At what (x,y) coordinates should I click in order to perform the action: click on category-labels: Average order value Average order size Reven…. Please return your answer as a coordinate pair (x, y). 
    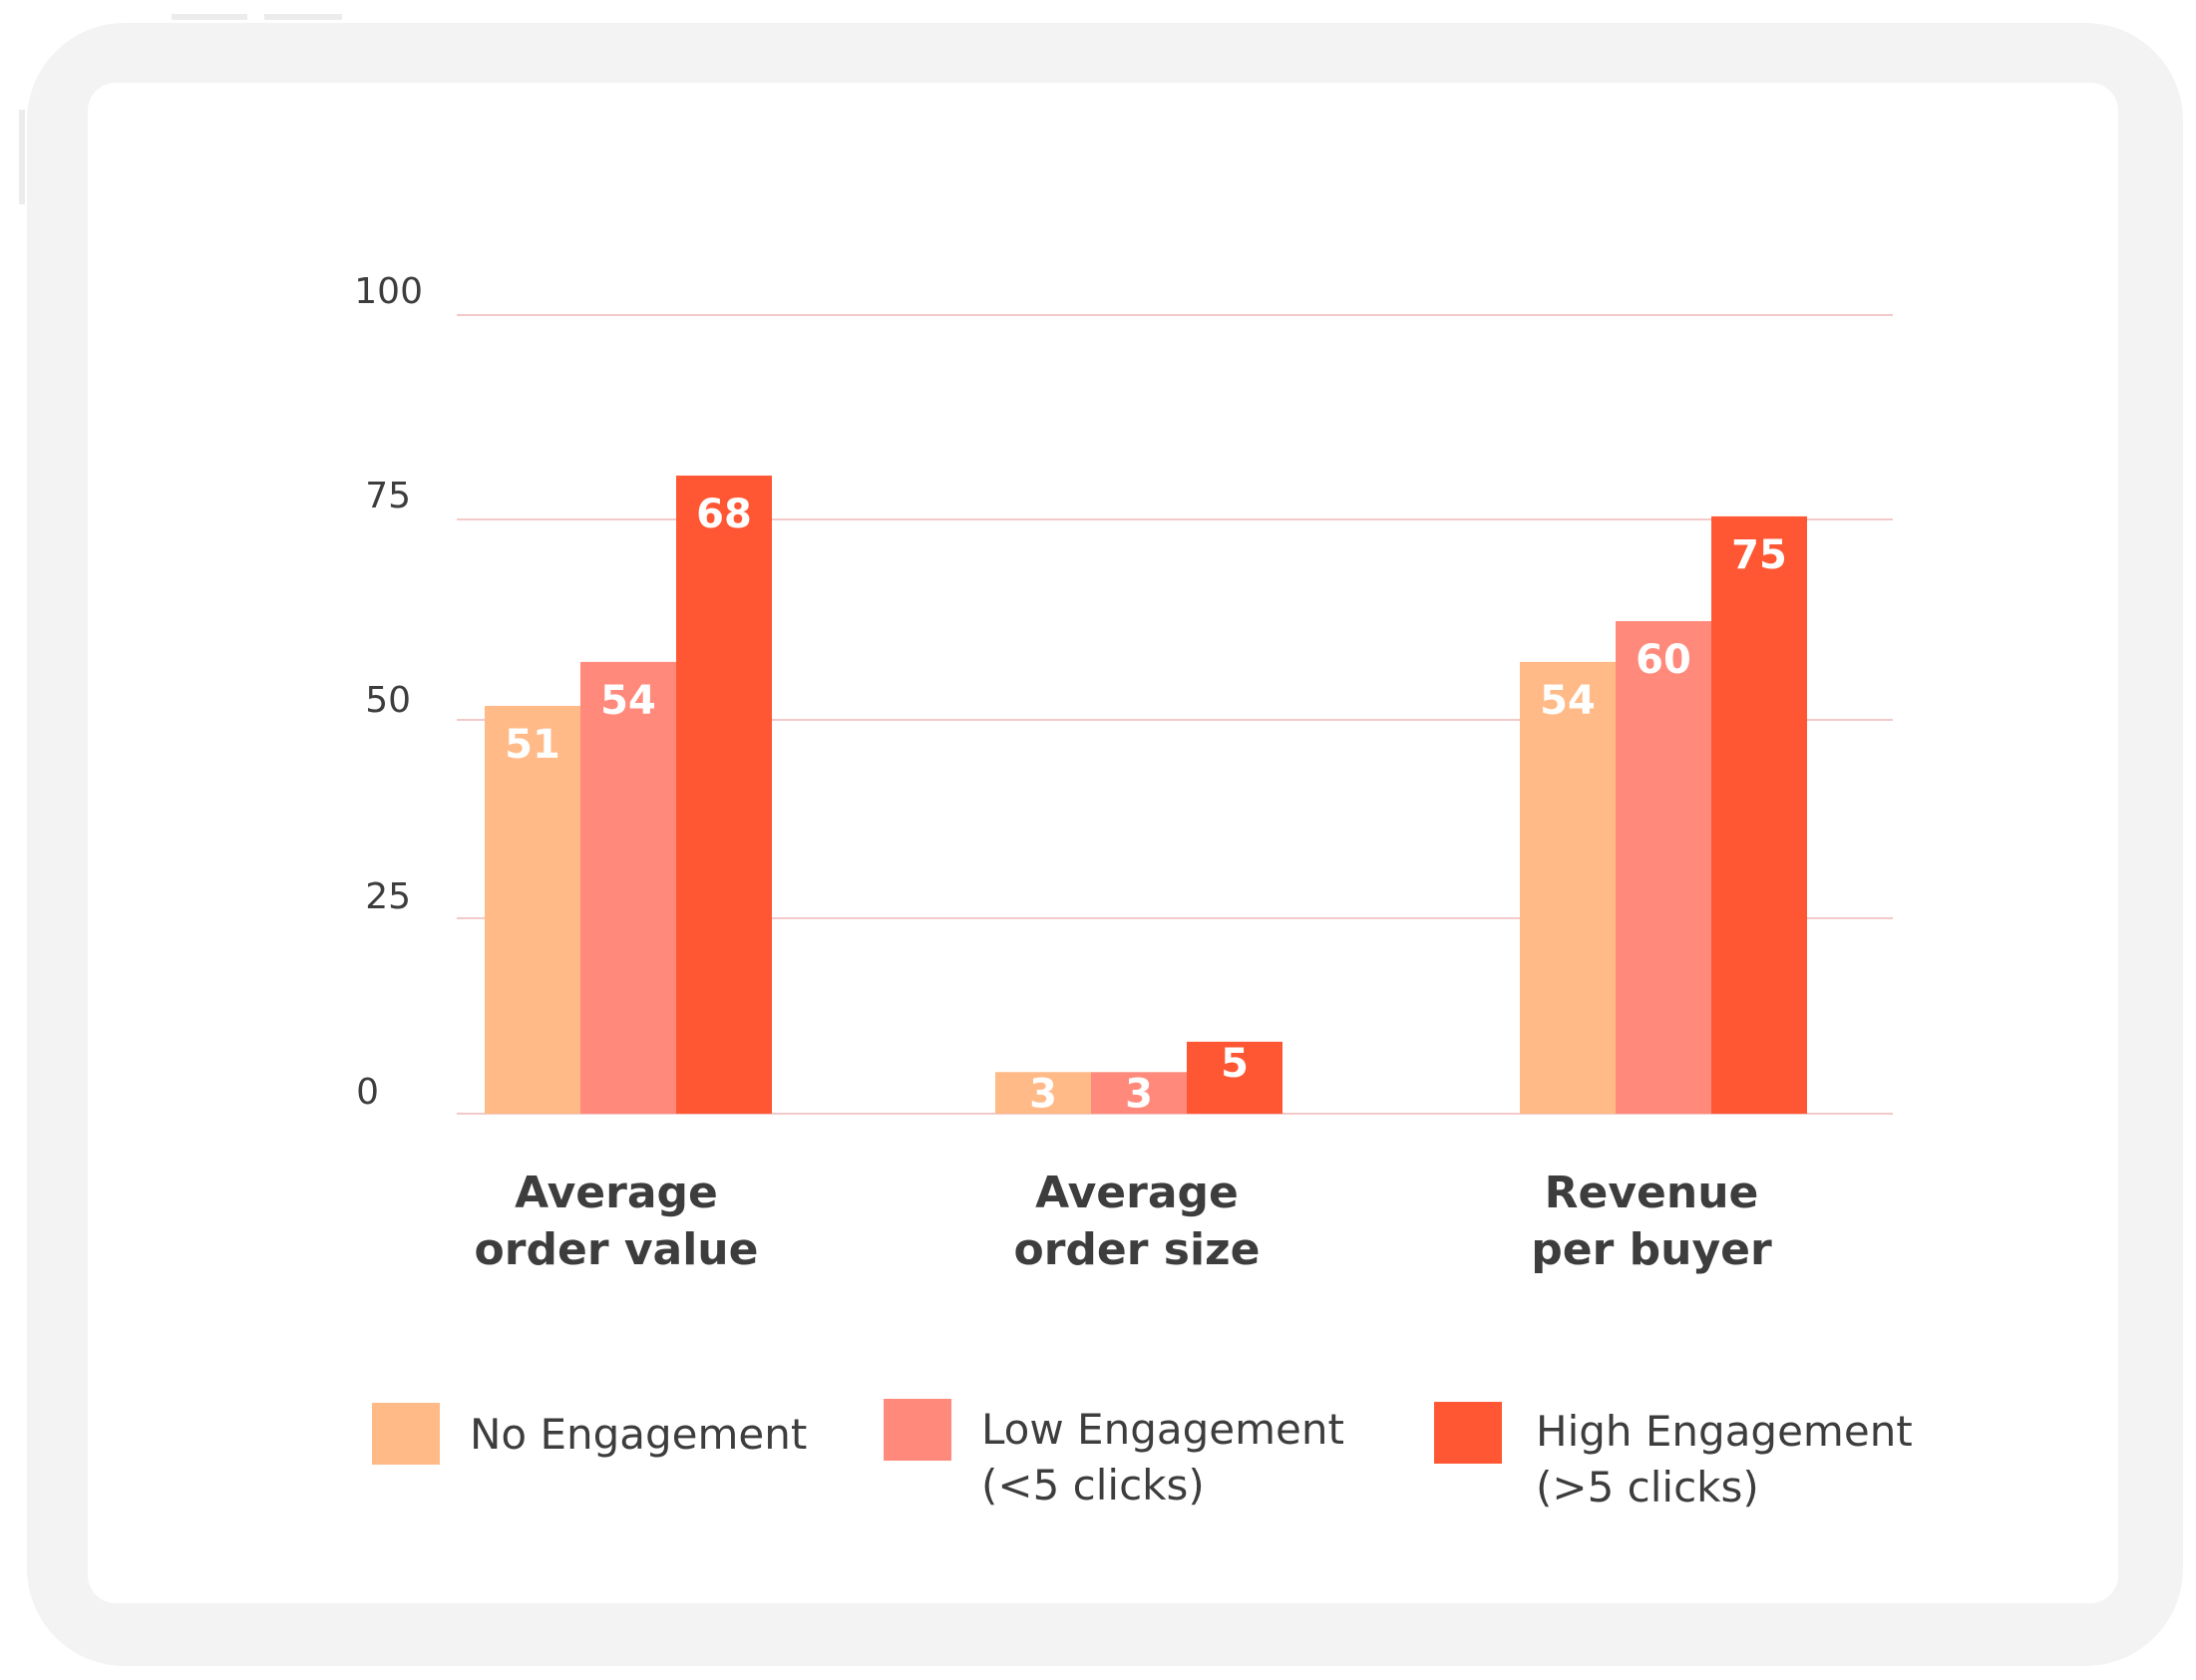
    Looking at the image, I should click on (1123, 1221).